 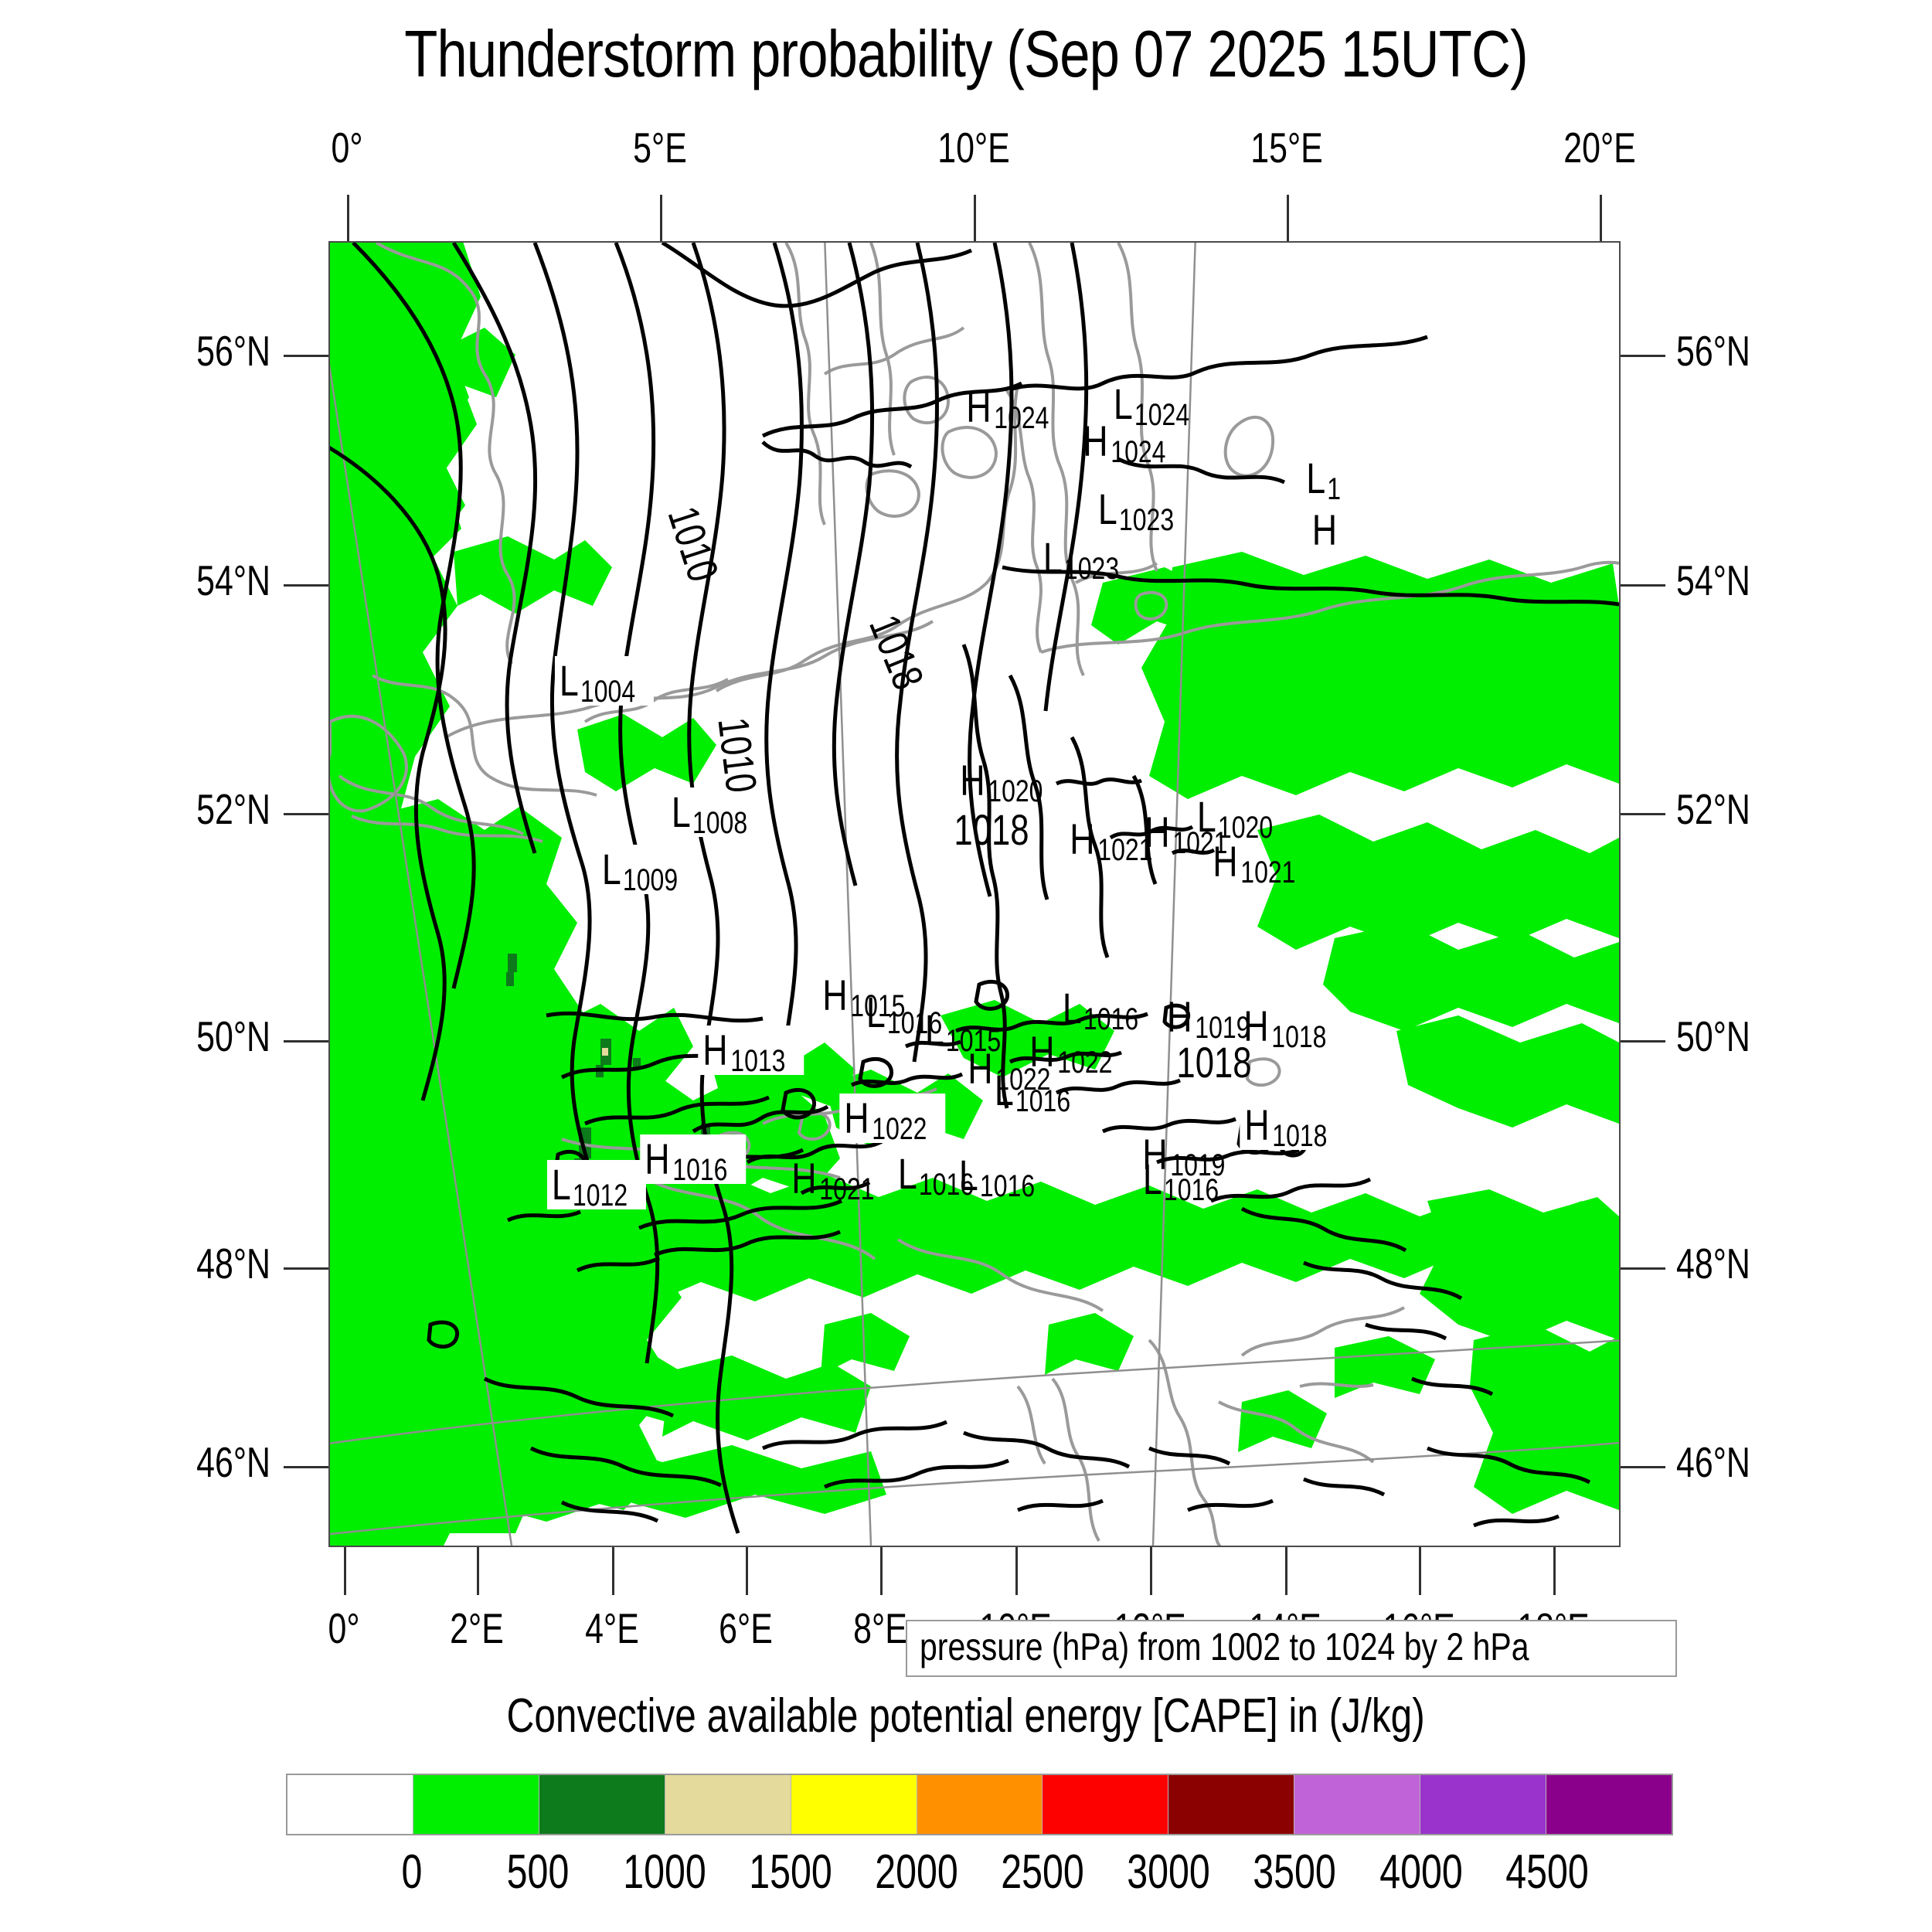 What do you see at coordinates (347, 148) in the screenshot?
I see `lon-label-top-0: 0°` at bounding box center [347, 148].